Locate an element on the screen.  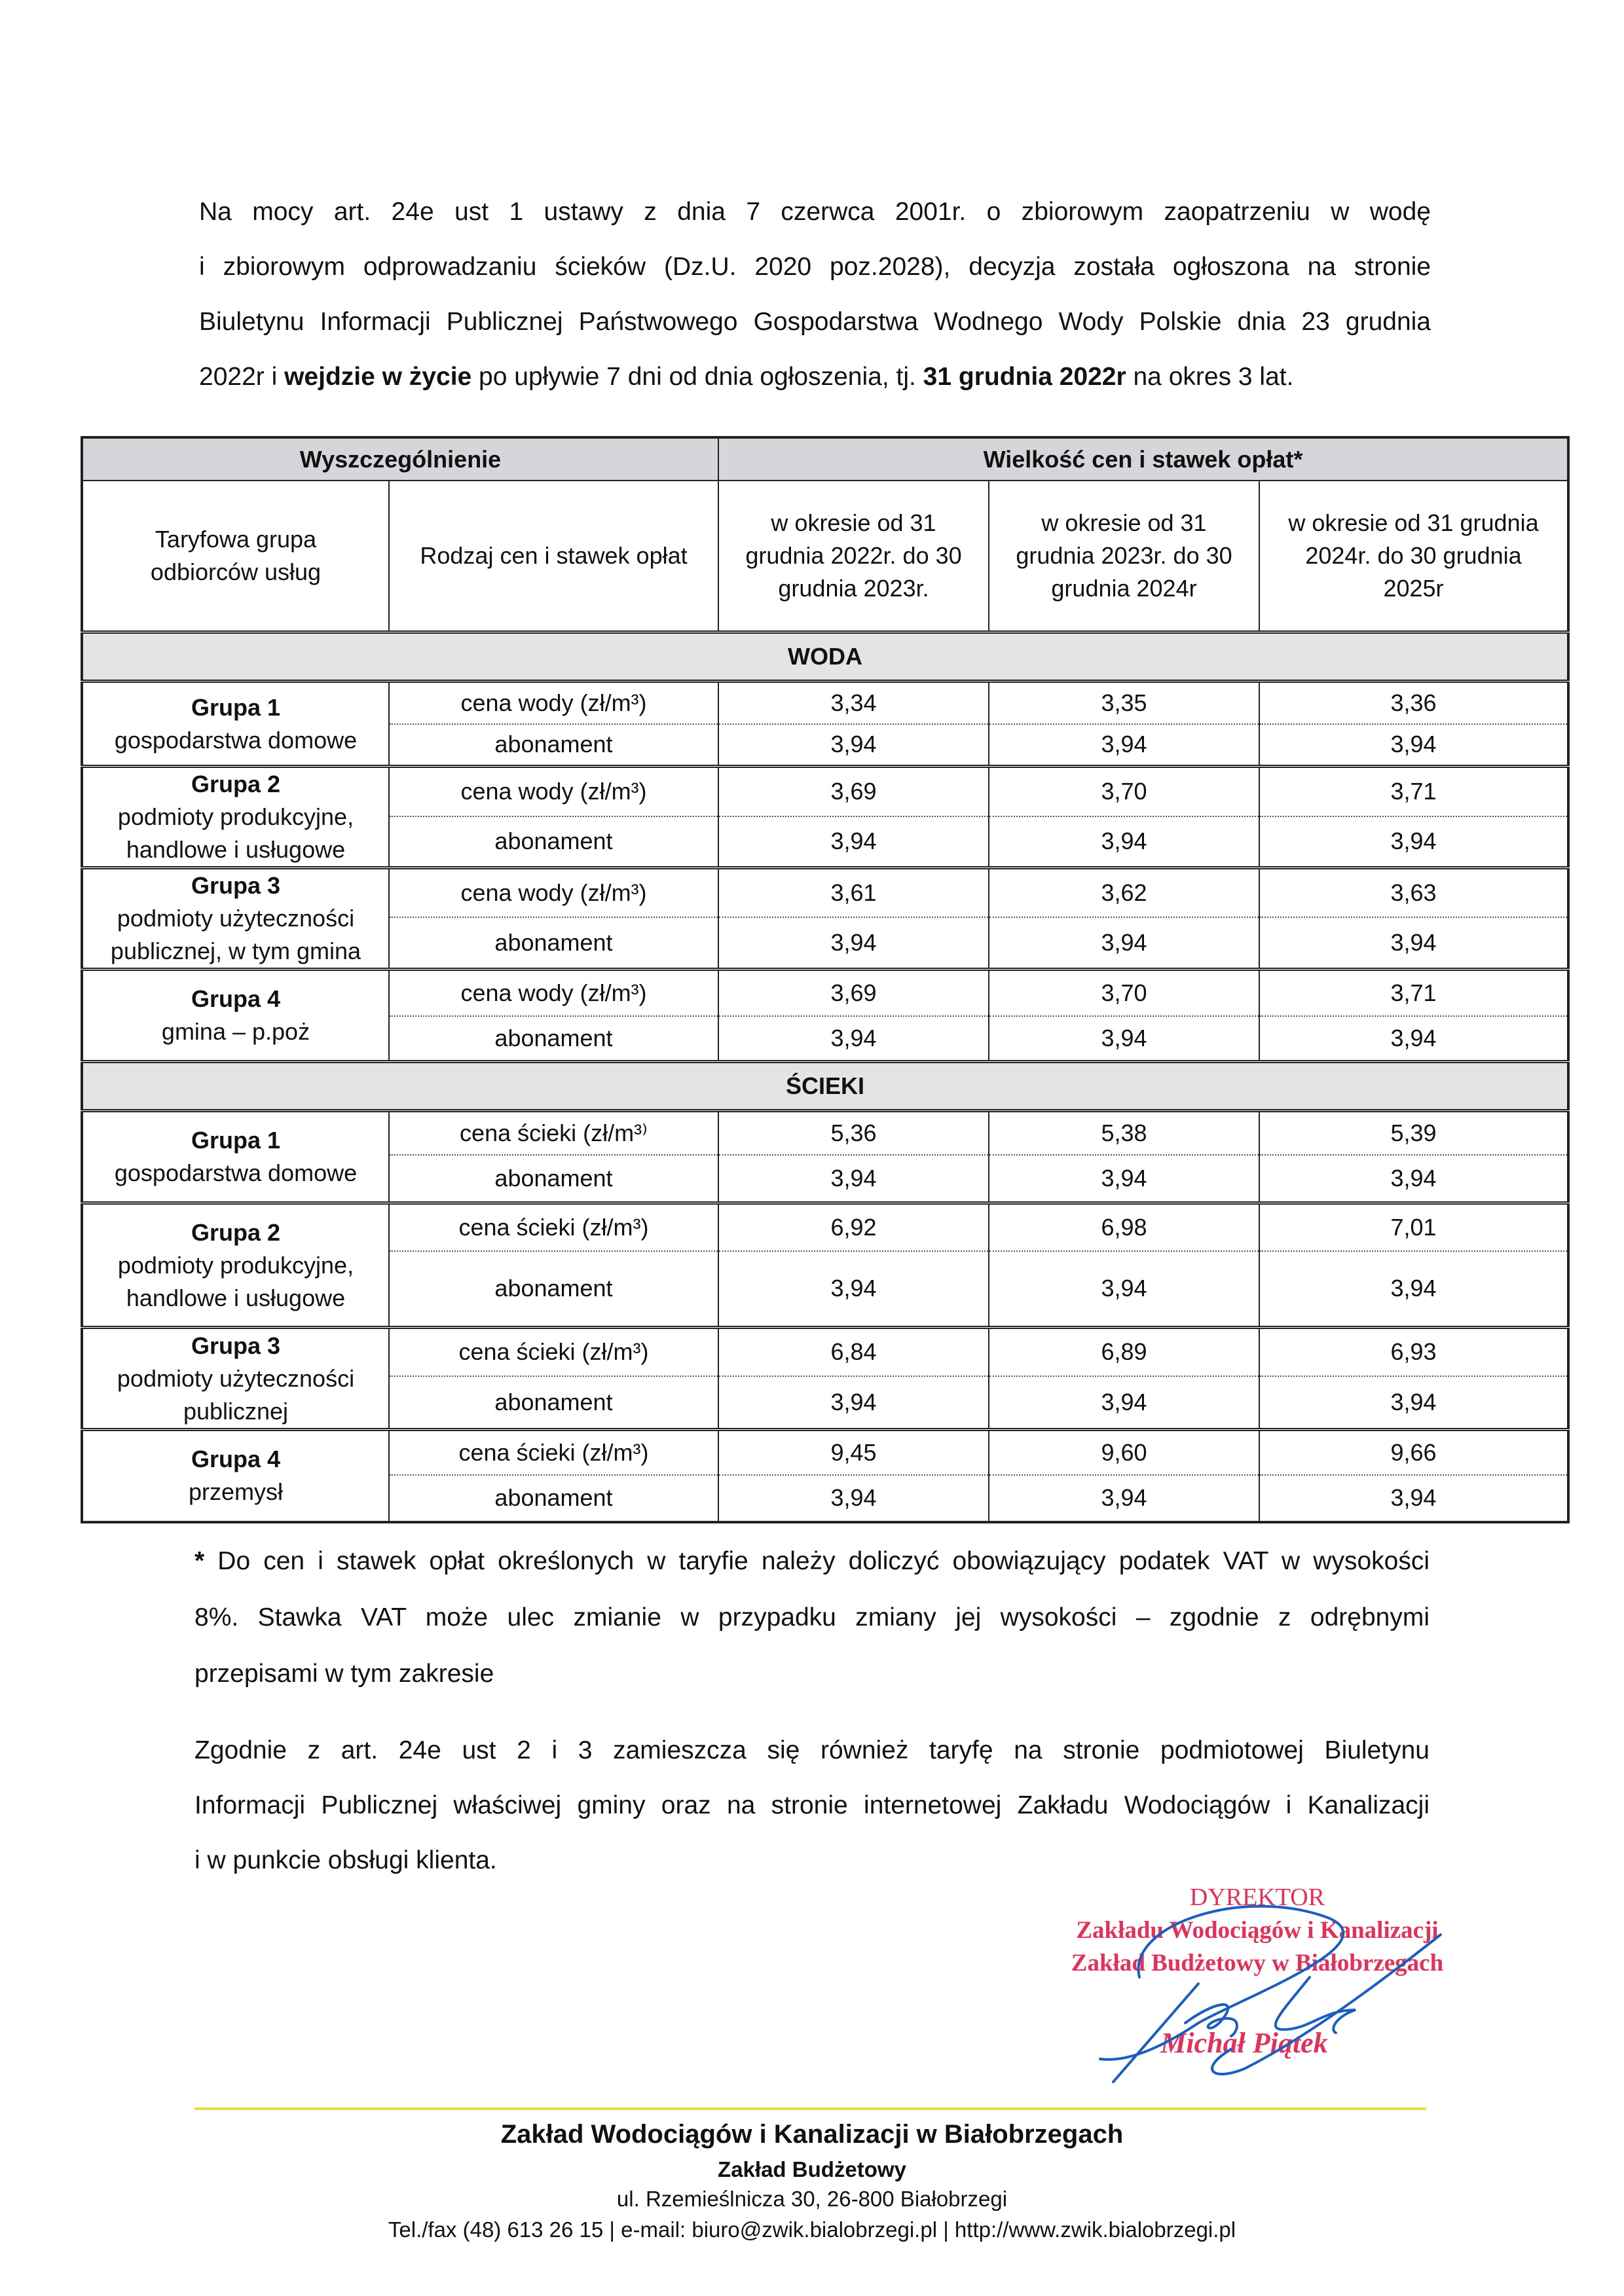
section-row: ŚCIEKI is located at coordinates (825, 1086).